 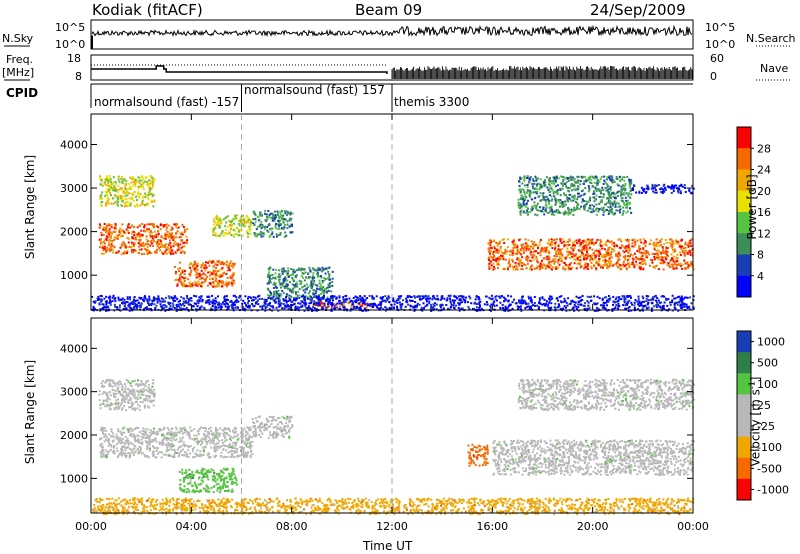 I want to click on velocity-ytick-label-0: 1000, so click(x=74, y=478).